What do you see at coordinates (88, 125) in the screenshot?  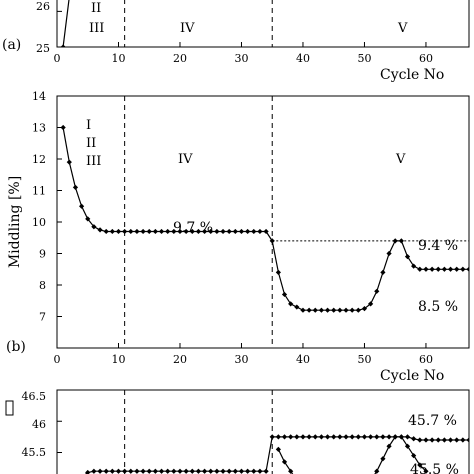 I see `panel-b-phase-label: I` at bounding box center [88, 125].